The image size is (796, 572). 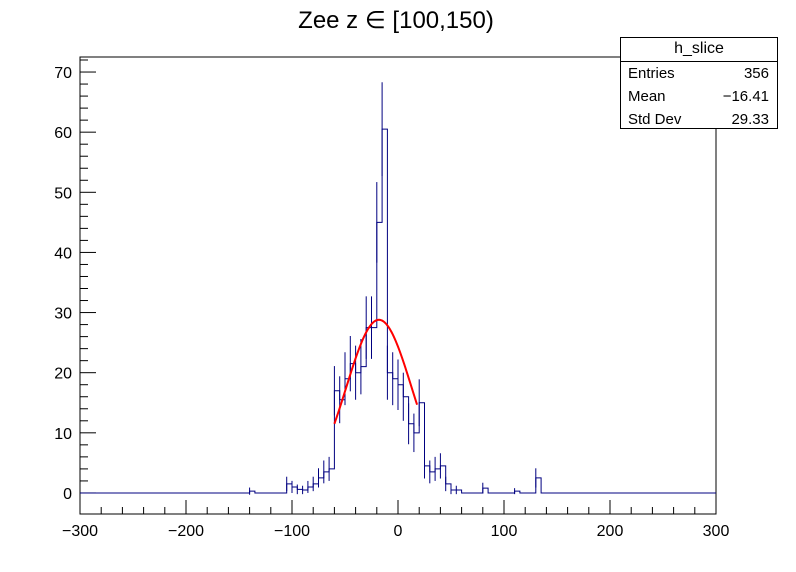 I want to click on x-tick-label: −100, so click(x=292, y=531).